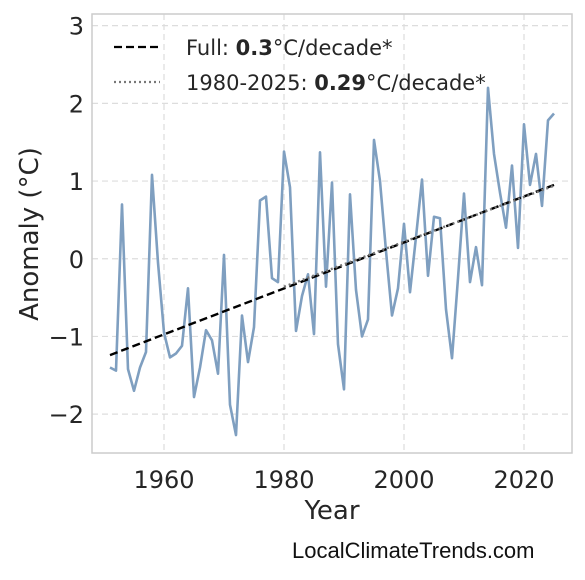 The height and width of the screenshot is (580, 585). I want to click on y-tick-label: 0, so click(76, 260).